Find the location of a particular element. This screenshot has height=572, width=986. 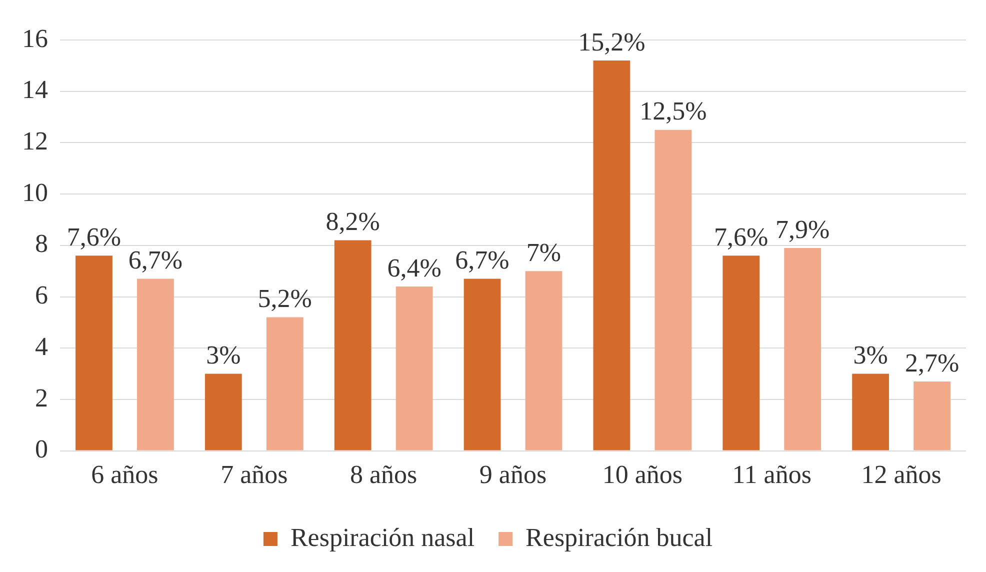

x-tick-label: 8 años is located at coordinates (384, 475).